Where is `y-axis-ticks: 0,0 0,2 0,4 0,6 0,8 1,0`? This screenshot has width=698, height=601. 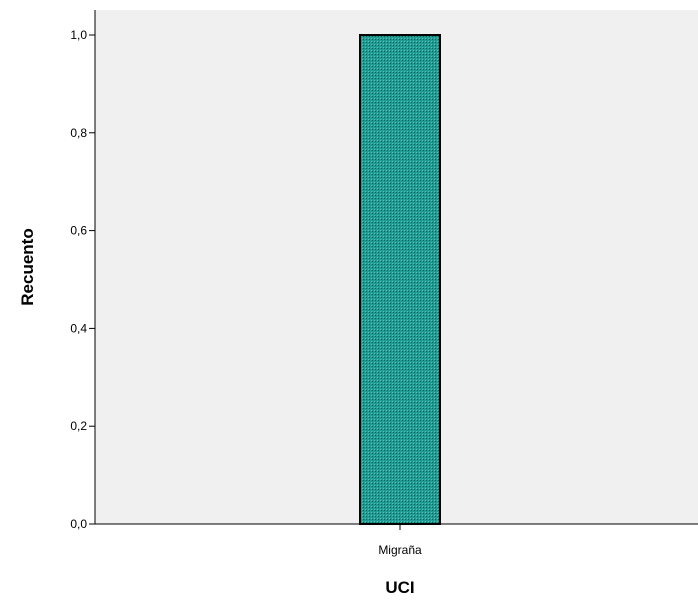 y-axis-ticks: 0,0 0,2 0,4 0,6 0,8 1,0 is located at coordinates (82, 279).